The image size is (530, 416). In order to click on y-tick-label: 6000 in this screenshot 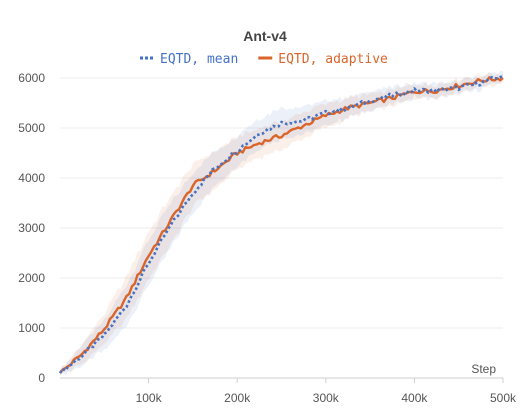, I will do `click(31, 78)`.